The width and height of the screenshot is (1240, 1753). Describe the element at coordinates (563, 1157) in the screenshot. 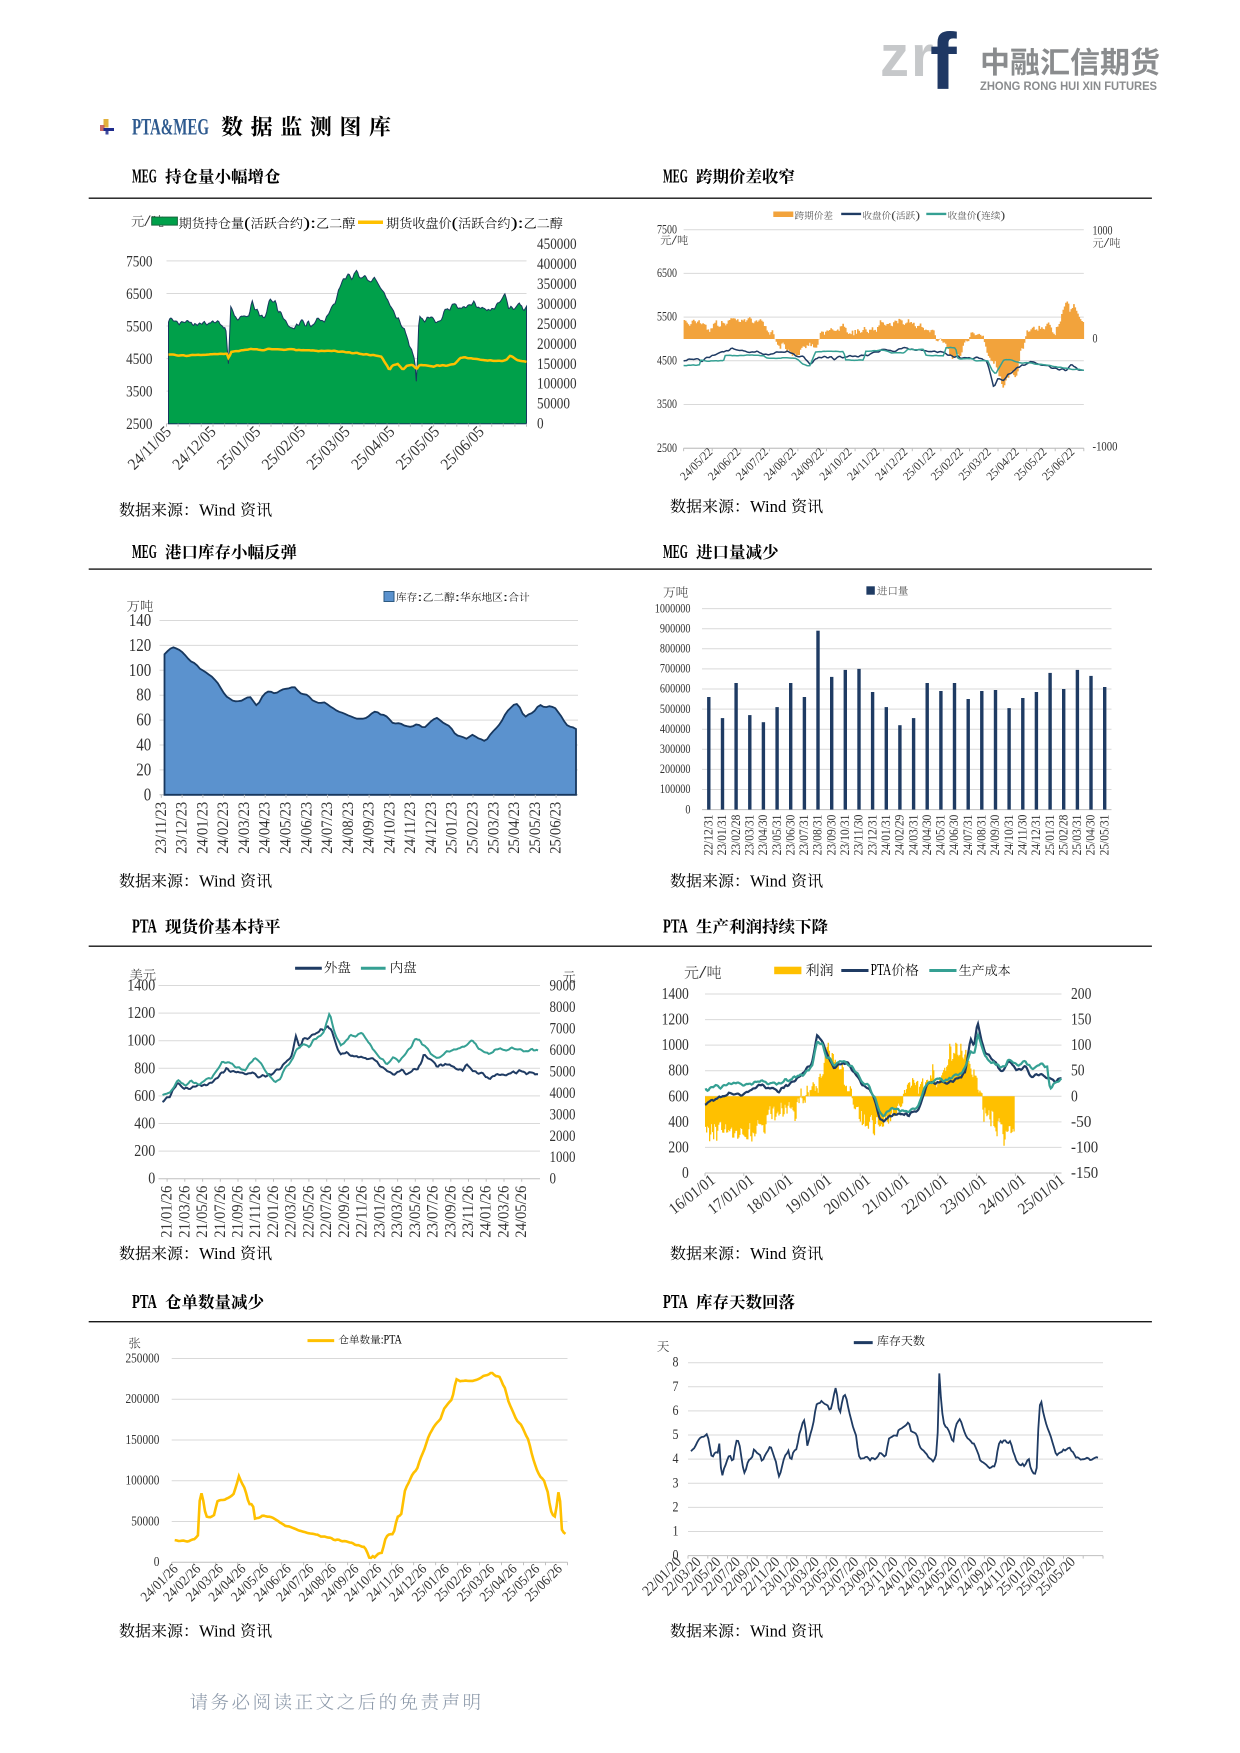

I see `svg-text: 1000` at that location.